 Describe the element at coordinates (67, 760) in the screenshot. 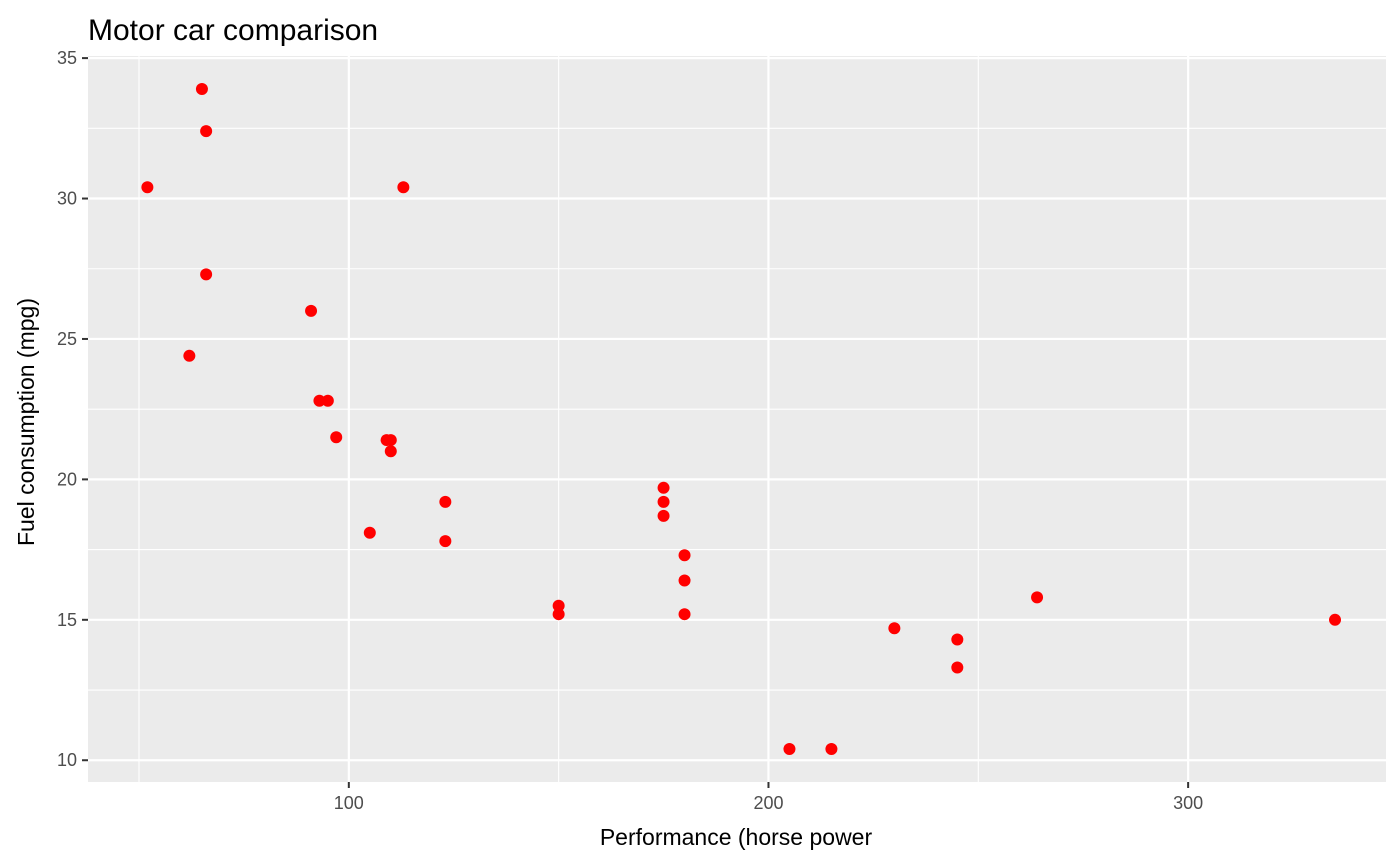

I see `y-tick-label: 10` at that location.